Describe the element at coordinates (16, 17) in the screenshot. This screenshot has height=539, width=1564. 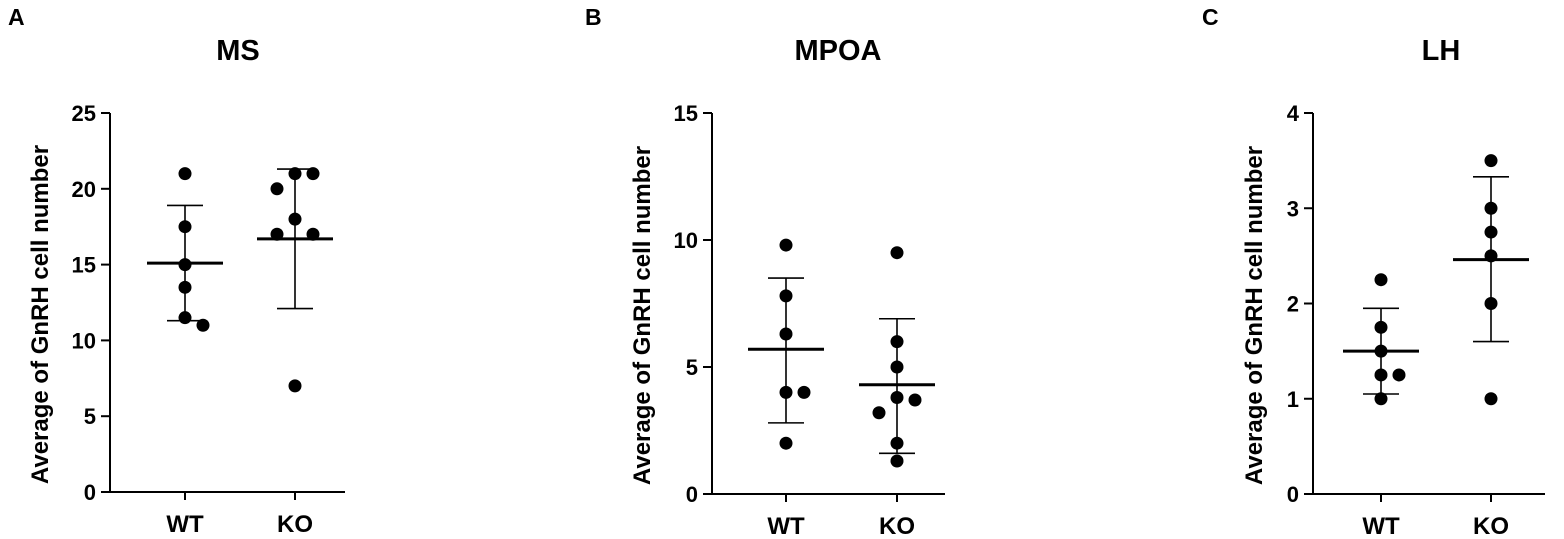
I see `panel-letter: A` at that location.